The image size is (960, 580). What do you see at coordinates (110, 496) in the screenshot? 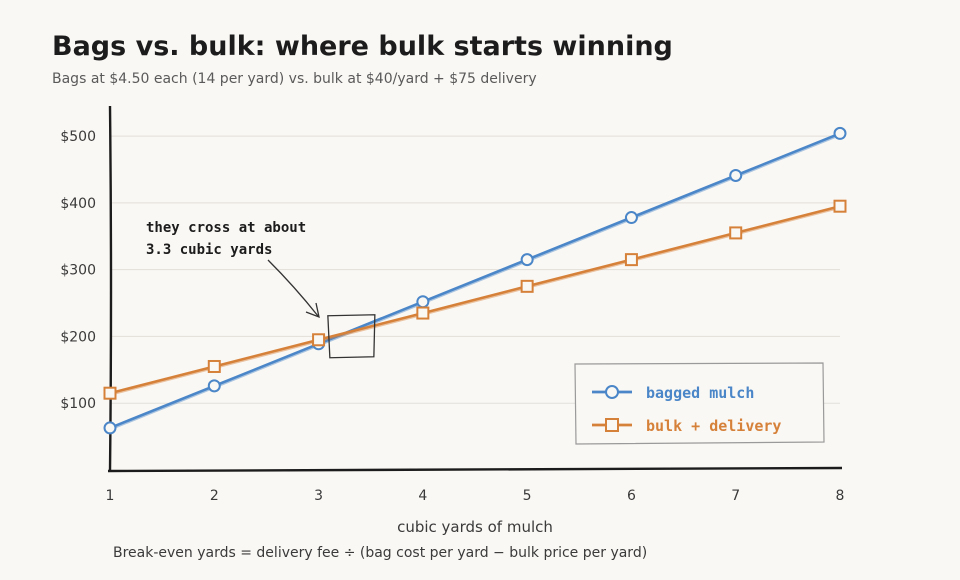
I see `x-tick-label-1: 1` at bounding box center [110, 496].